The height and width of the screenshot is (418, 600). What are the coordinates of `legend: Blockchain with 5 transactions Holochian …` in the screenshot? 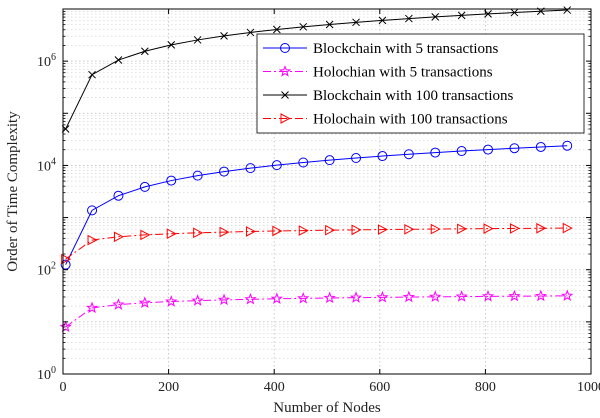 It's located at (420, 83).